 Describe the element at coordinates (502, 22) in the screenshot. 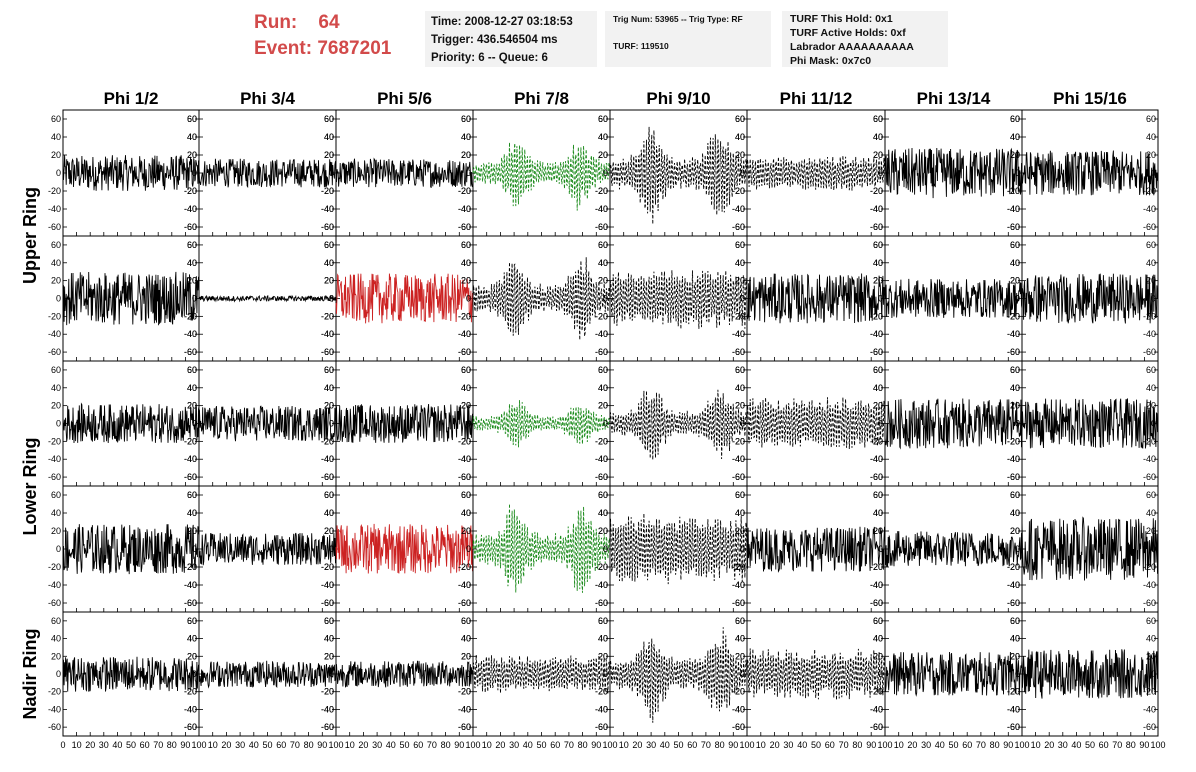

I see `time-text: Time: 2008-12-27 03:18:53` at that location.